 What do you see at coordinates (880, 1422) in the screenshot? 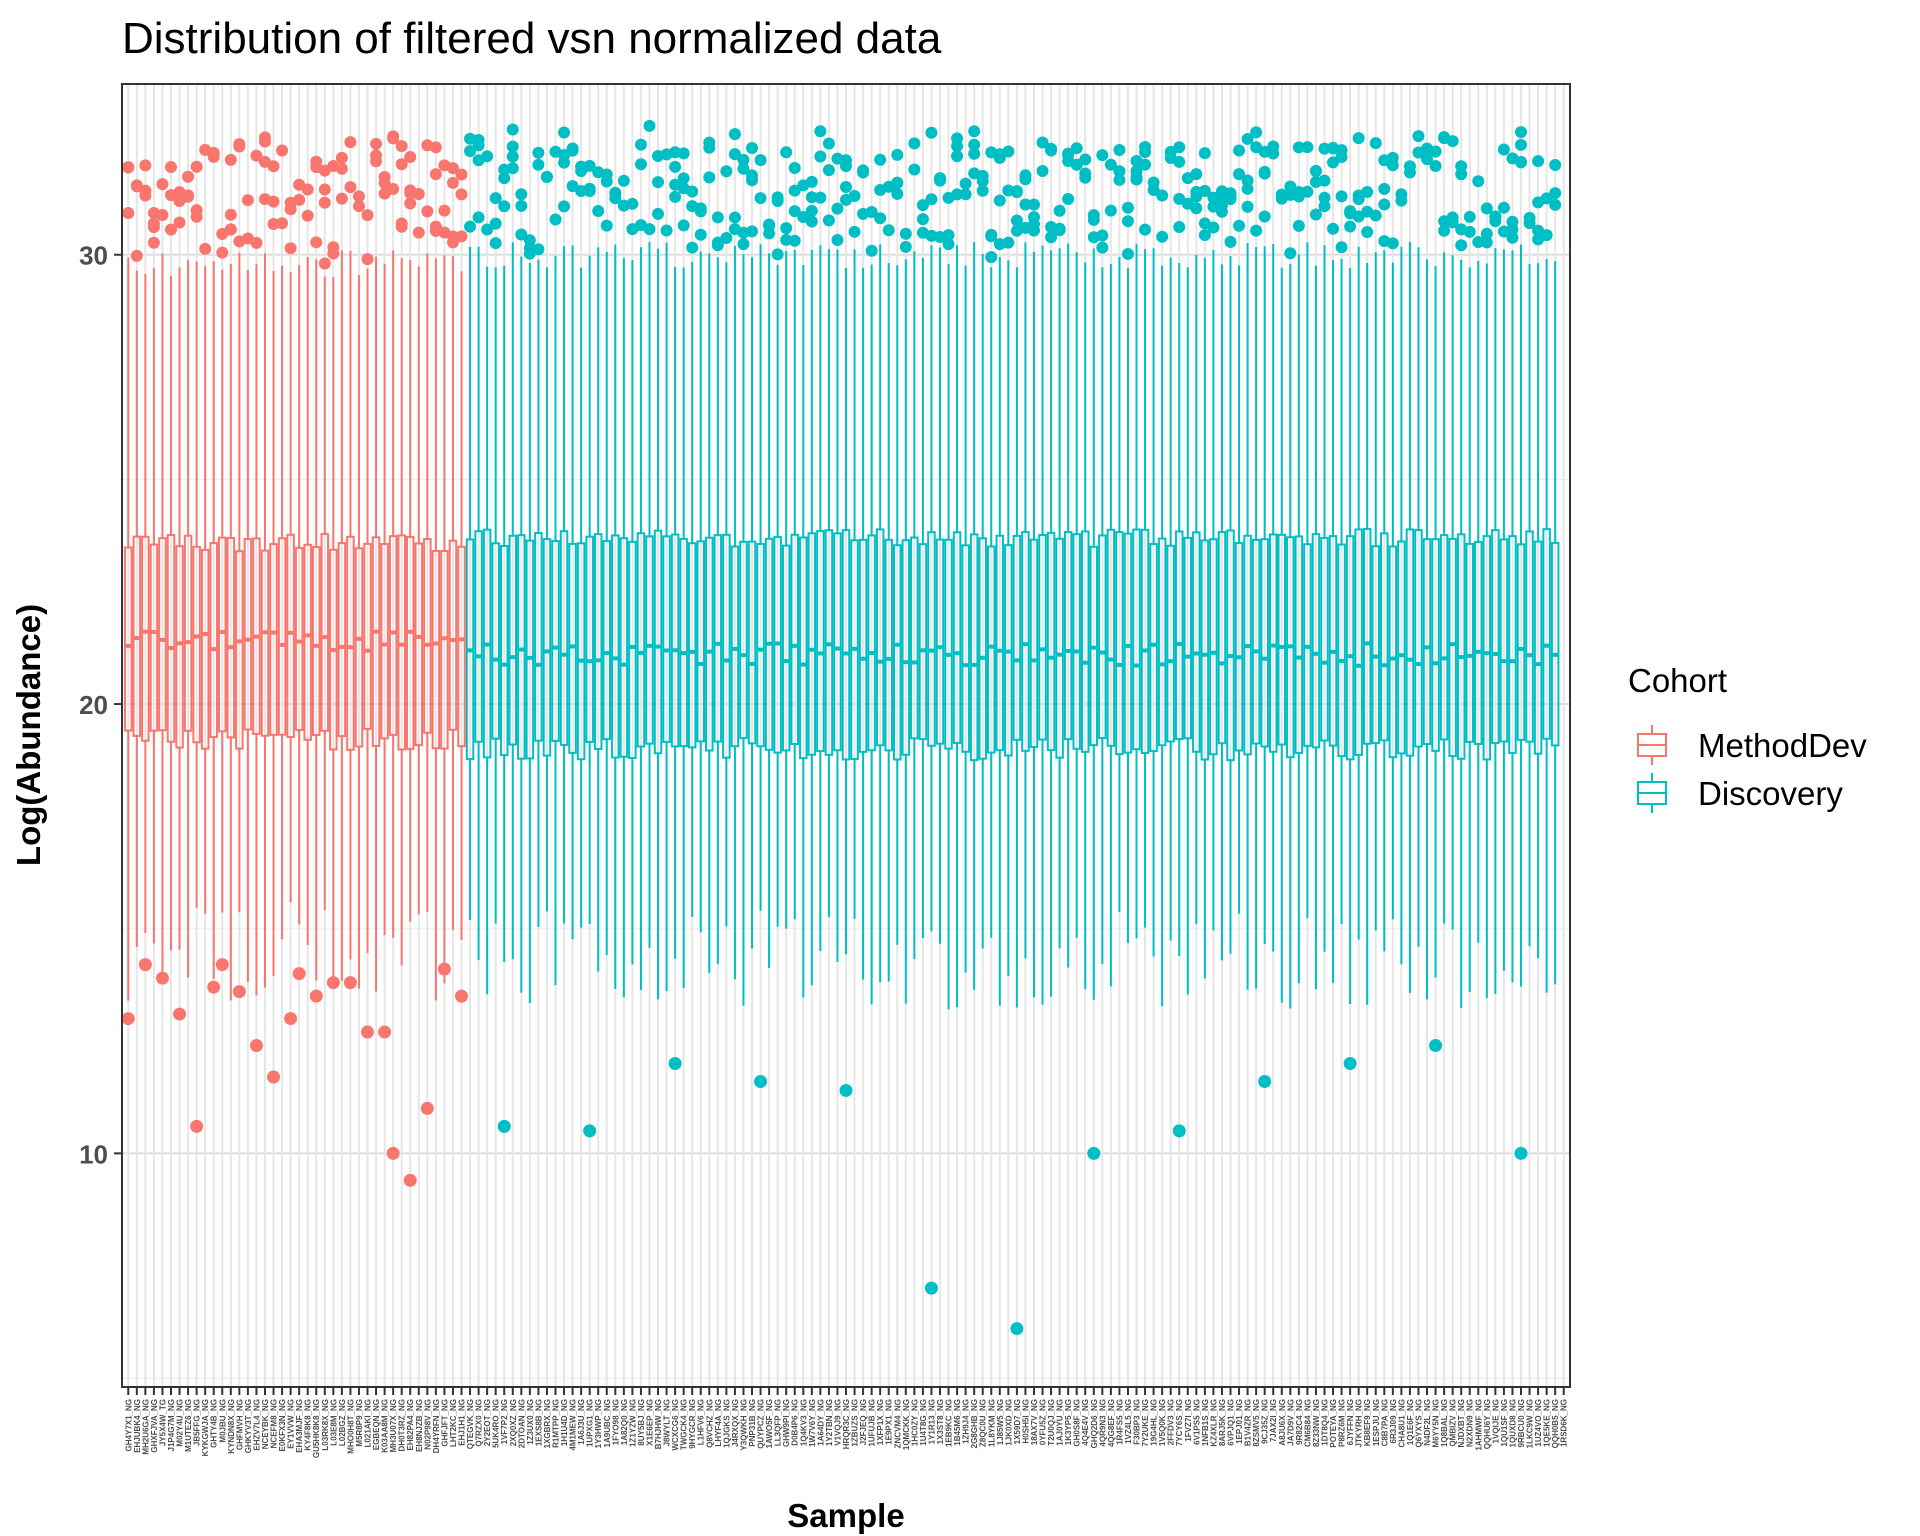
I see `x-tick-label: 1XFP1X_NG` at bounding box center [880, 1422].